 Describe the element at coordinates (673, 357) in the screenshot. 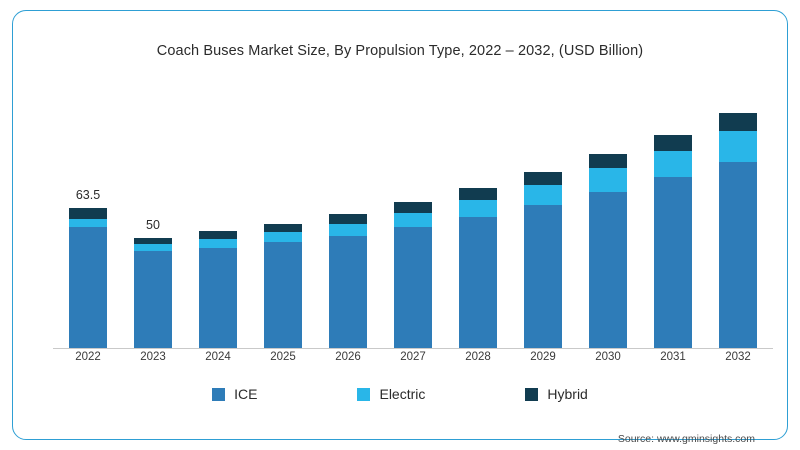

I see `x-axis-tick-label: 2031` at that location.